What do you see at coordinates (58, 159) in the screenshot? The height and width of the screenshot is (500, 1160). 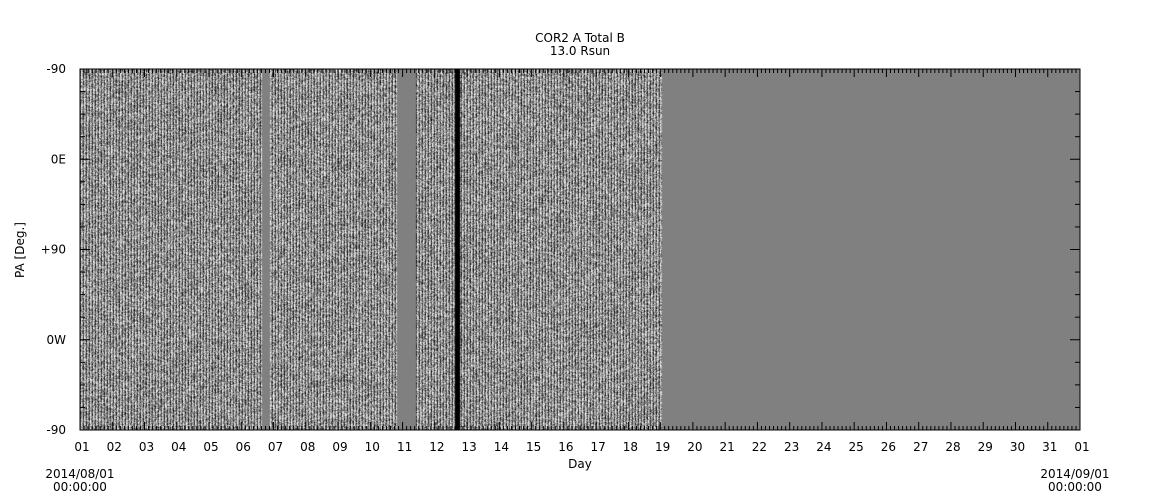 I see `y-tick-label: 0E` at bounding box center [58, 159].